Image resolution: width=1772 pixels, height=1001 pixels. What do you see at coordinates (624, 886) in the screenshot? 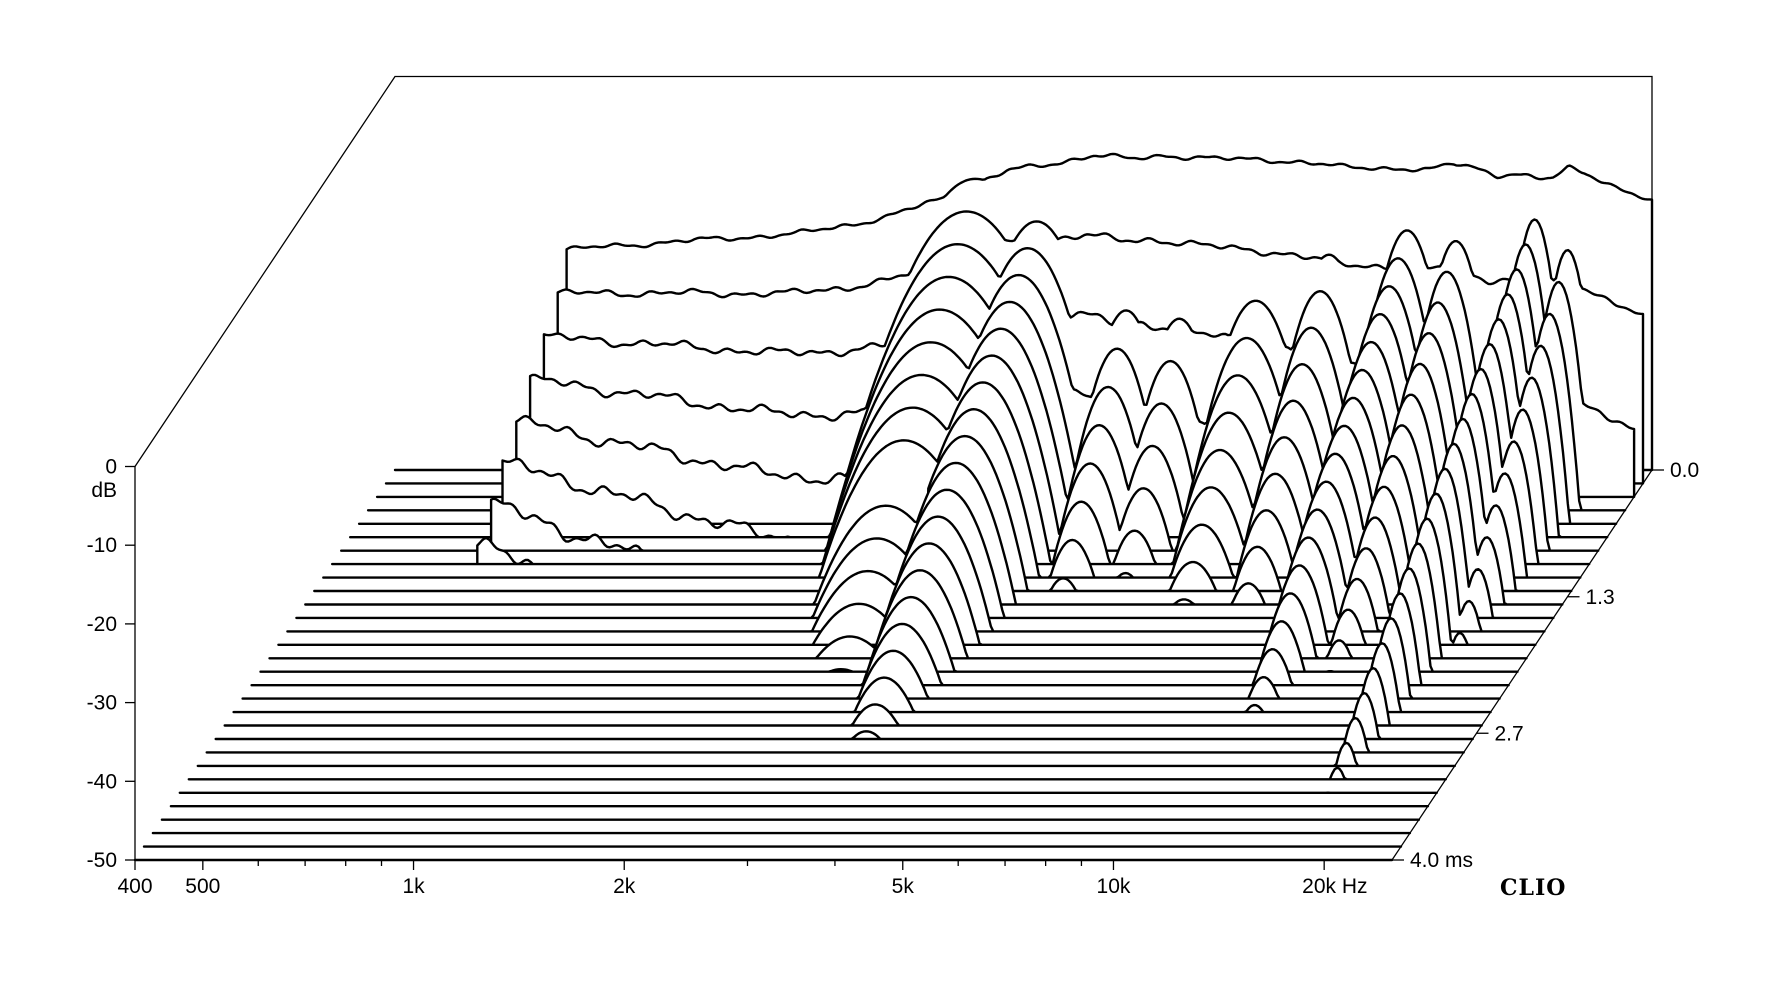
I see `x-tick-label: 2k` at bounding box center [624, 886].